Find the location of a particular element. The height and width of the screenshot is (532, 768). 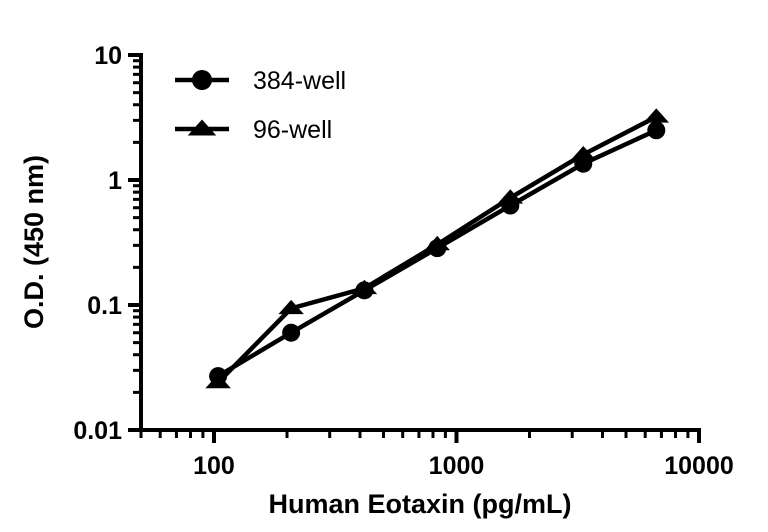

y-tick-label: 0.01 is located at coordinates (97, 431).